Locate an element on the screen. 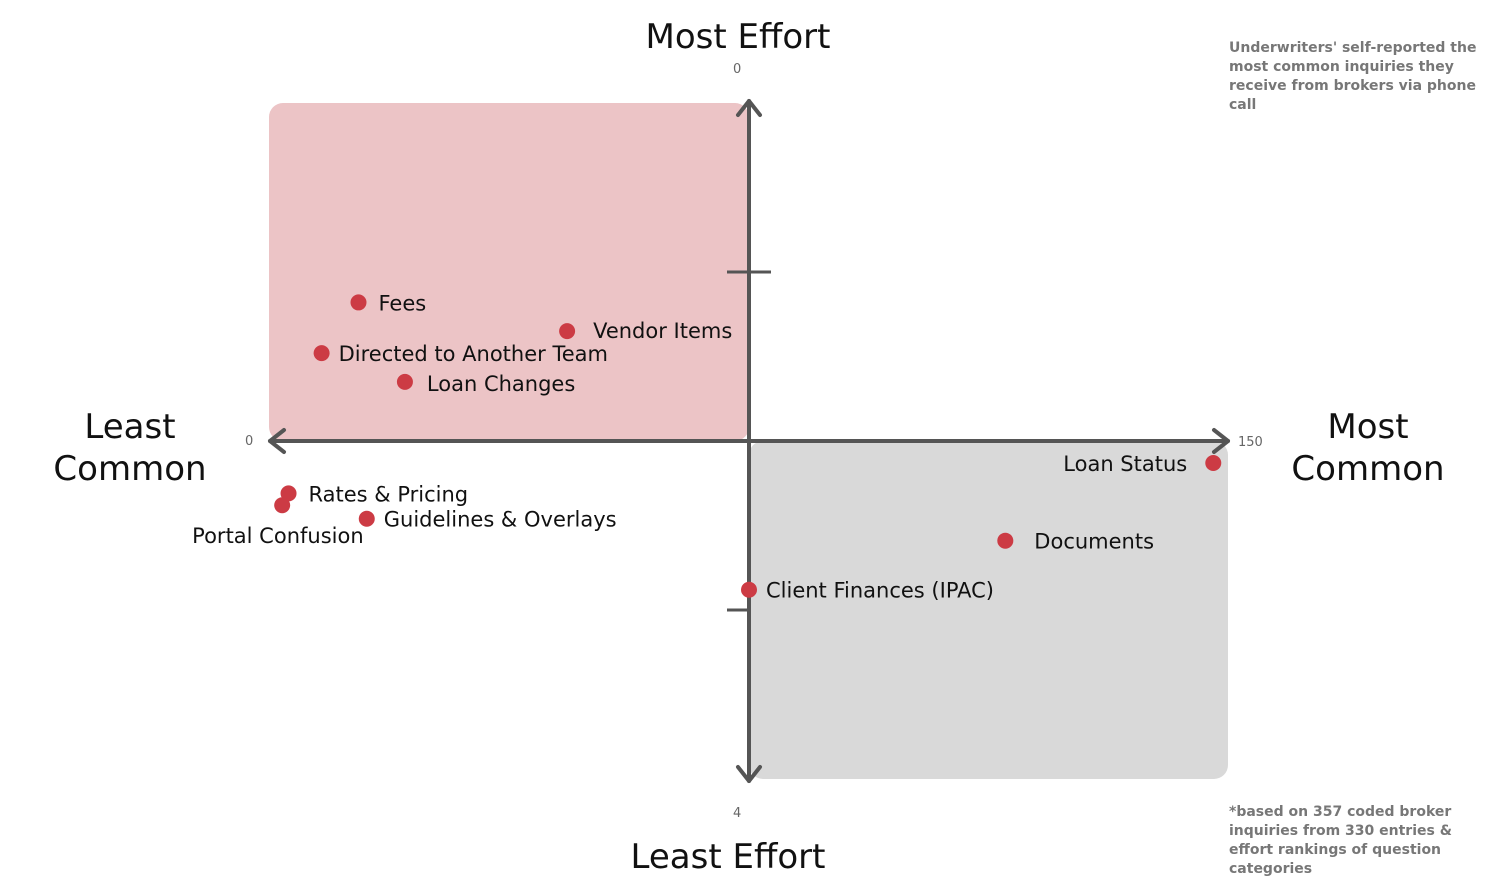 Image resolution: width=1512 pixels, height=884 pixels. data-point-label: Vendor Items is located at coordinates (662, 331).